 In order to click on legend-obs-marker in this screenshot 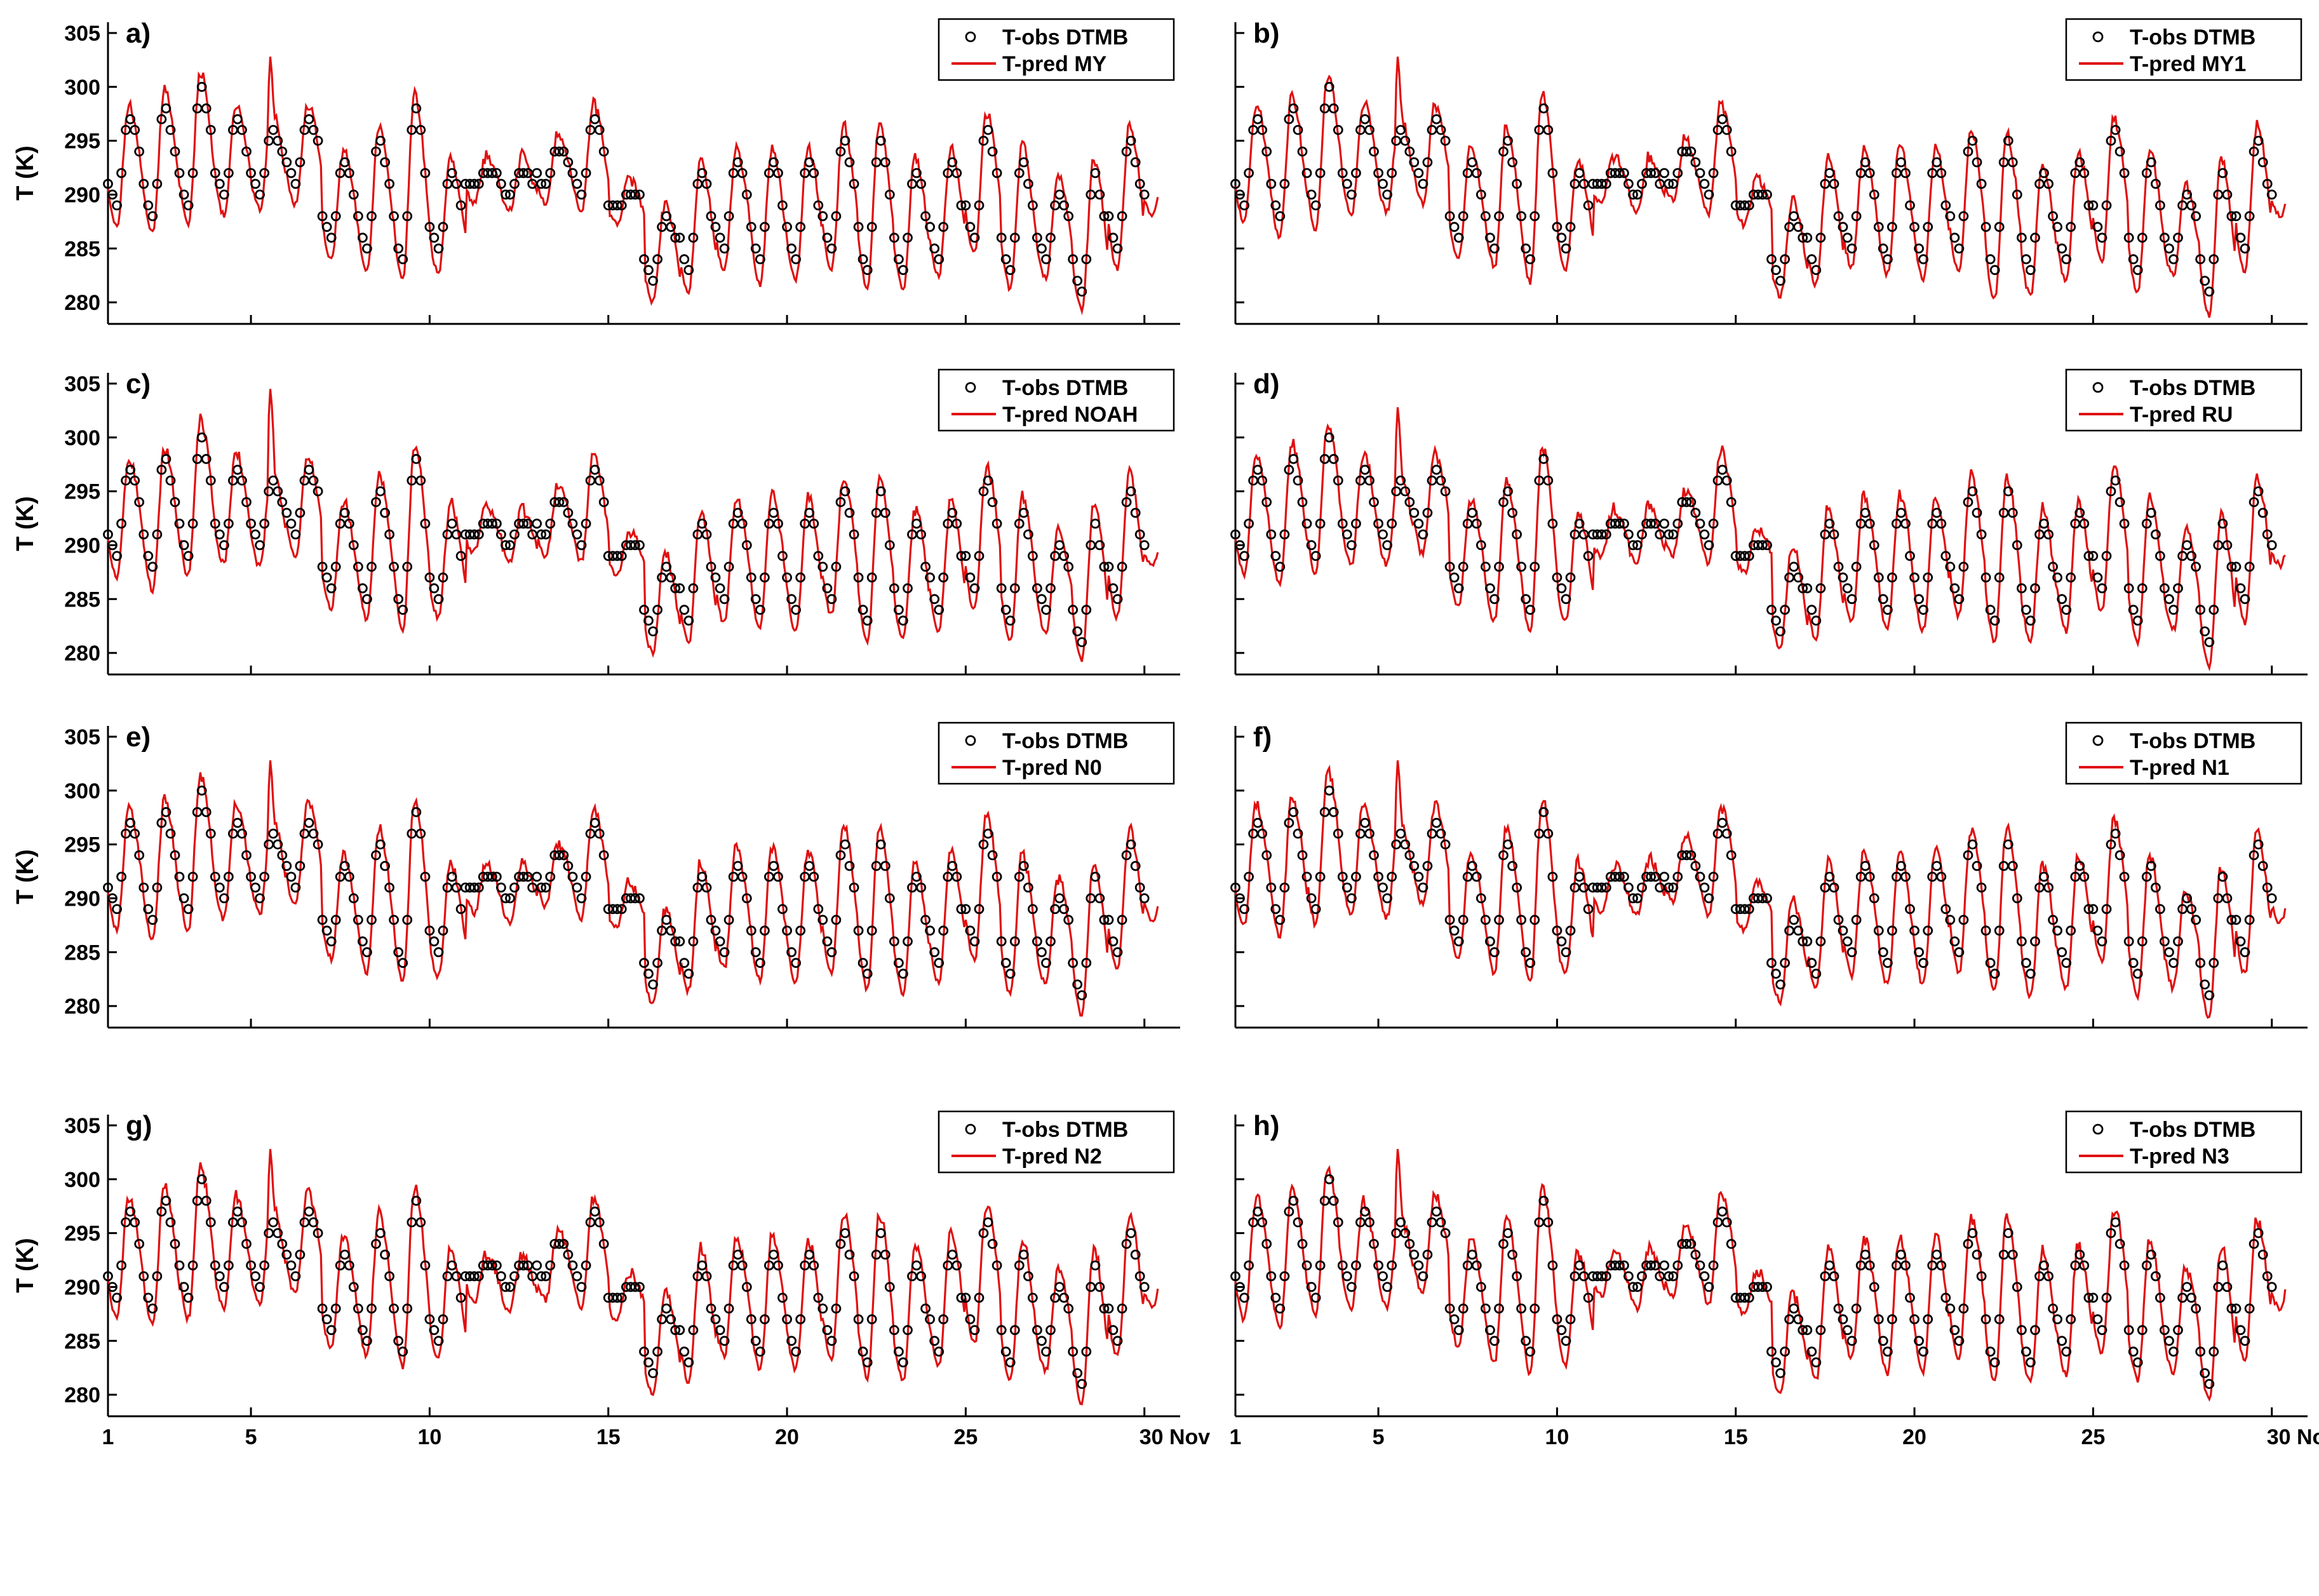, I will do `click(970, 37)`.